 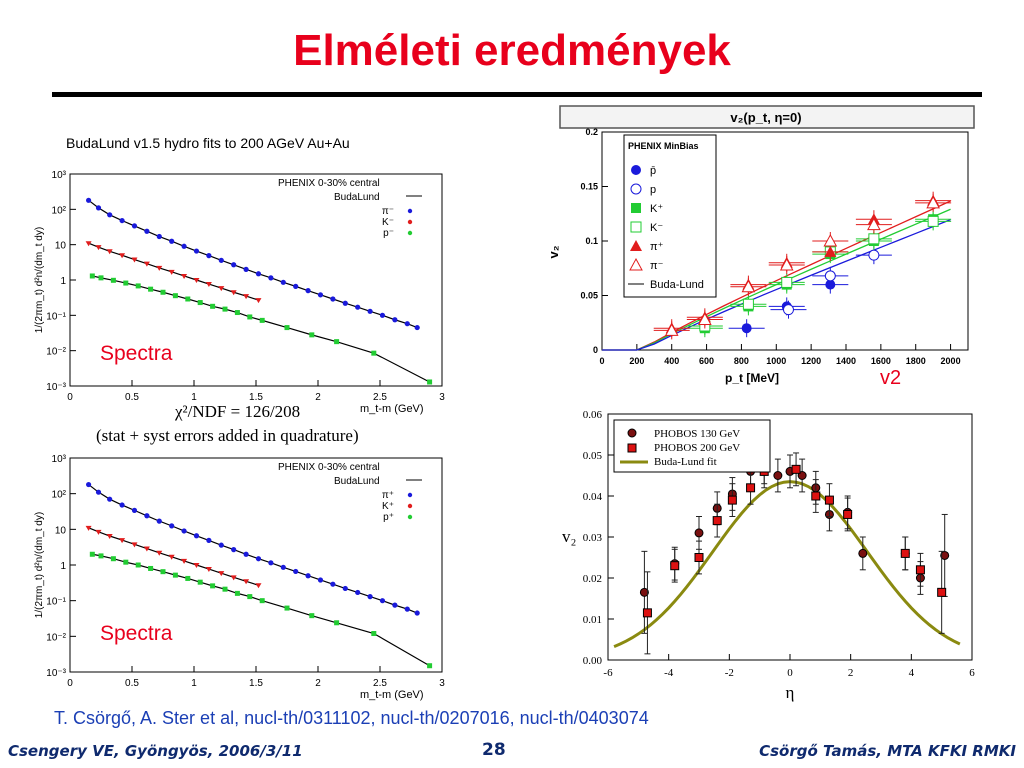 What do you see at coordinates (752, 378) in the screenshot?
I see `x-axis-label: p_t [MeV]` at bounding box center [752, 378].